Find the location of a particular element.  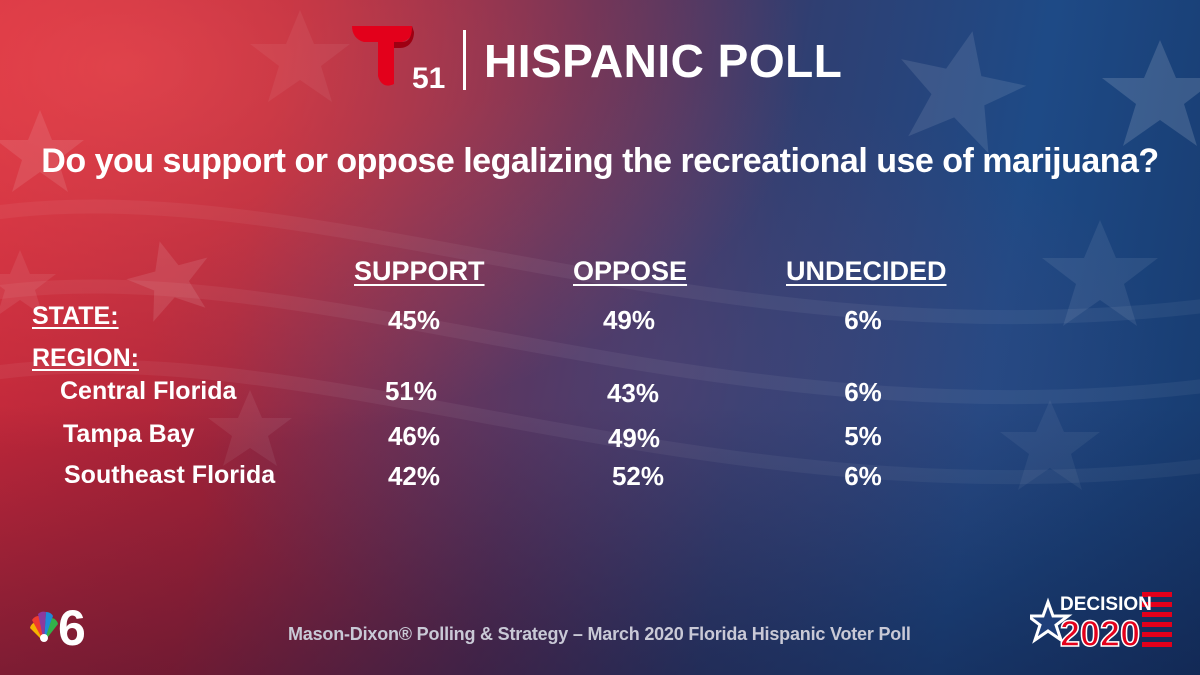

decision-year: 2020 is located at coordinates (1100, 633).